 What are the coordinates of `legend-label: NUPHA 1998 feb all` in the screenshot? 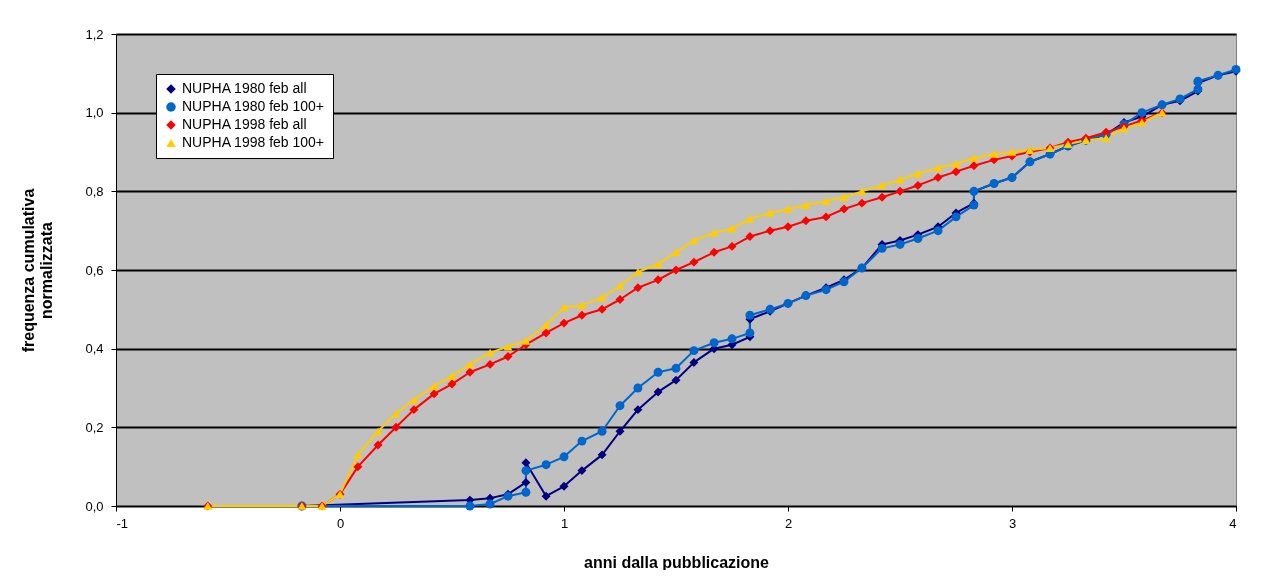 It's located at (244, 124).